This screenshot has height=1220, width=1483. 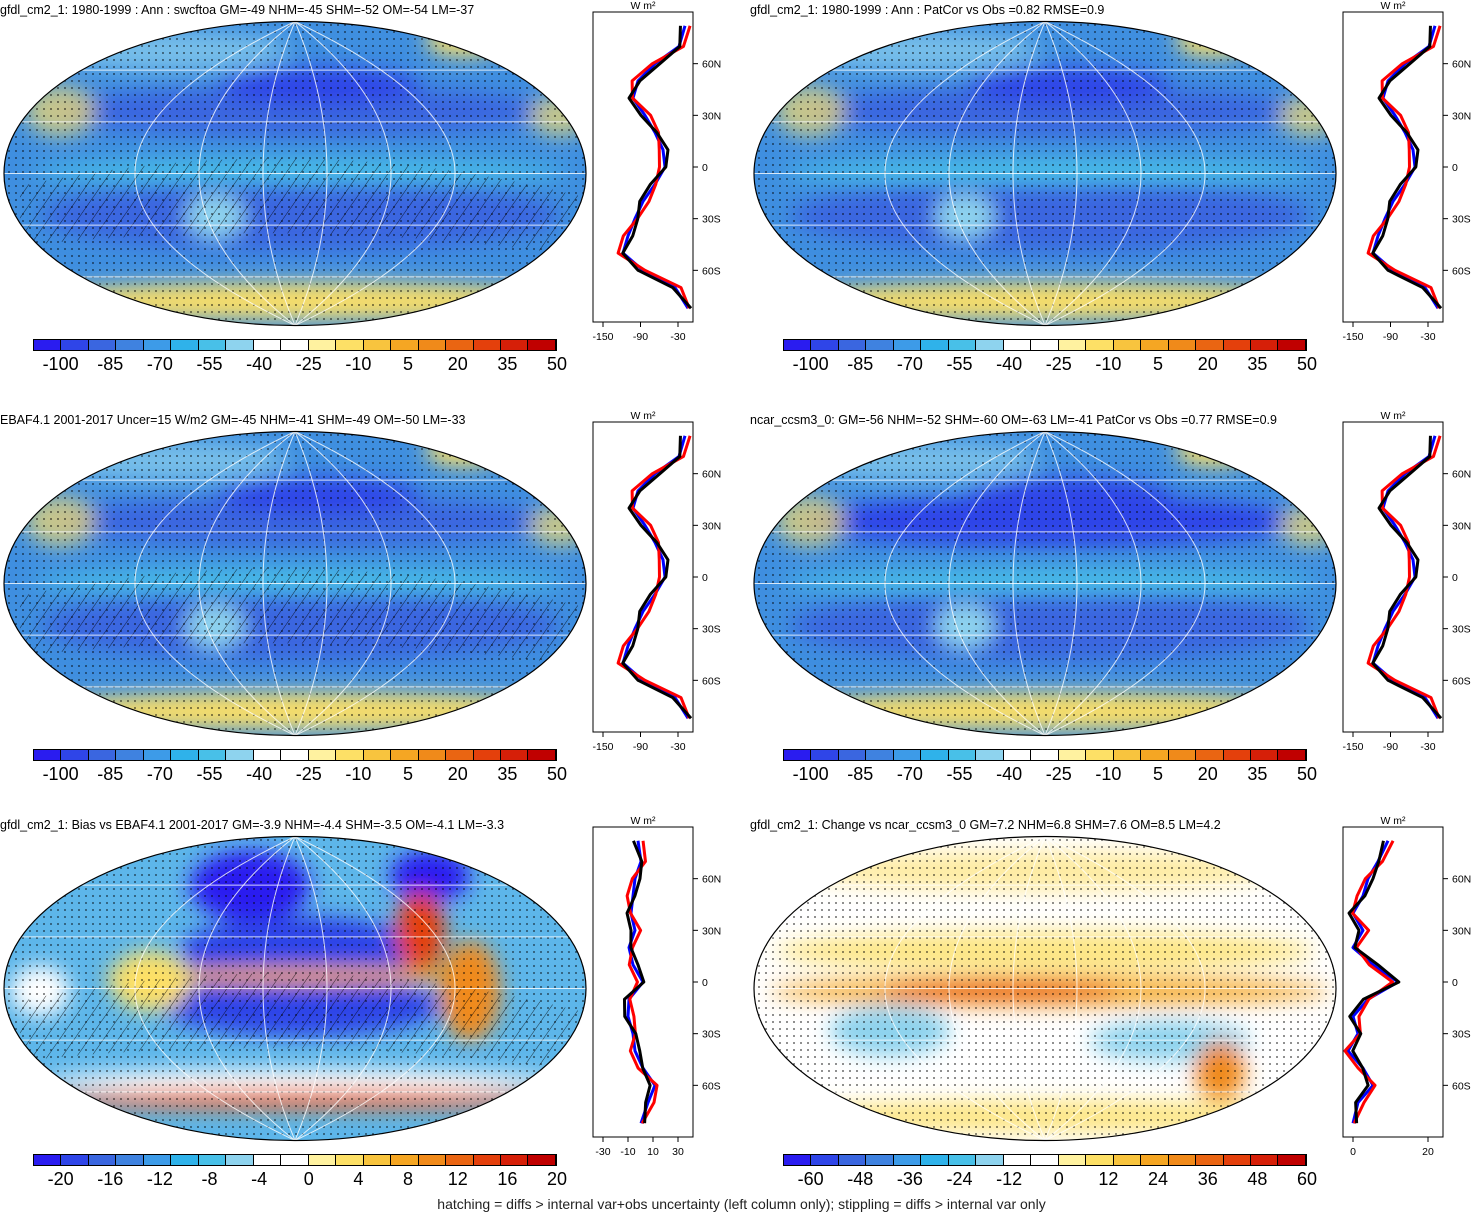 What do you see at coordinates (300, 1180) in the screenshot?
I see `colorbar-labels: -20 -16 -12 -8 -4 0 4 8 12 16 20` at bounding box center [300, 1180].